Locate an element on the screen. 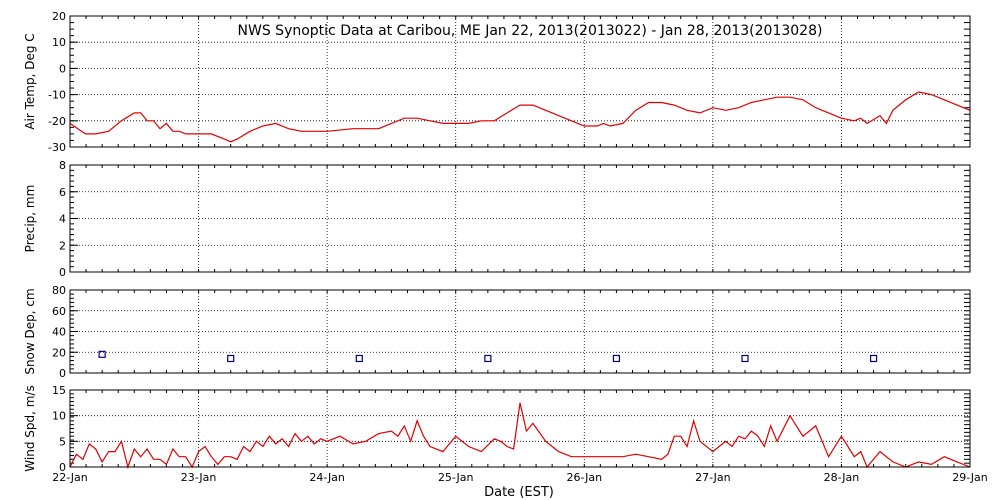  y-tick-label: 4 is located at coordinates (62, 219).